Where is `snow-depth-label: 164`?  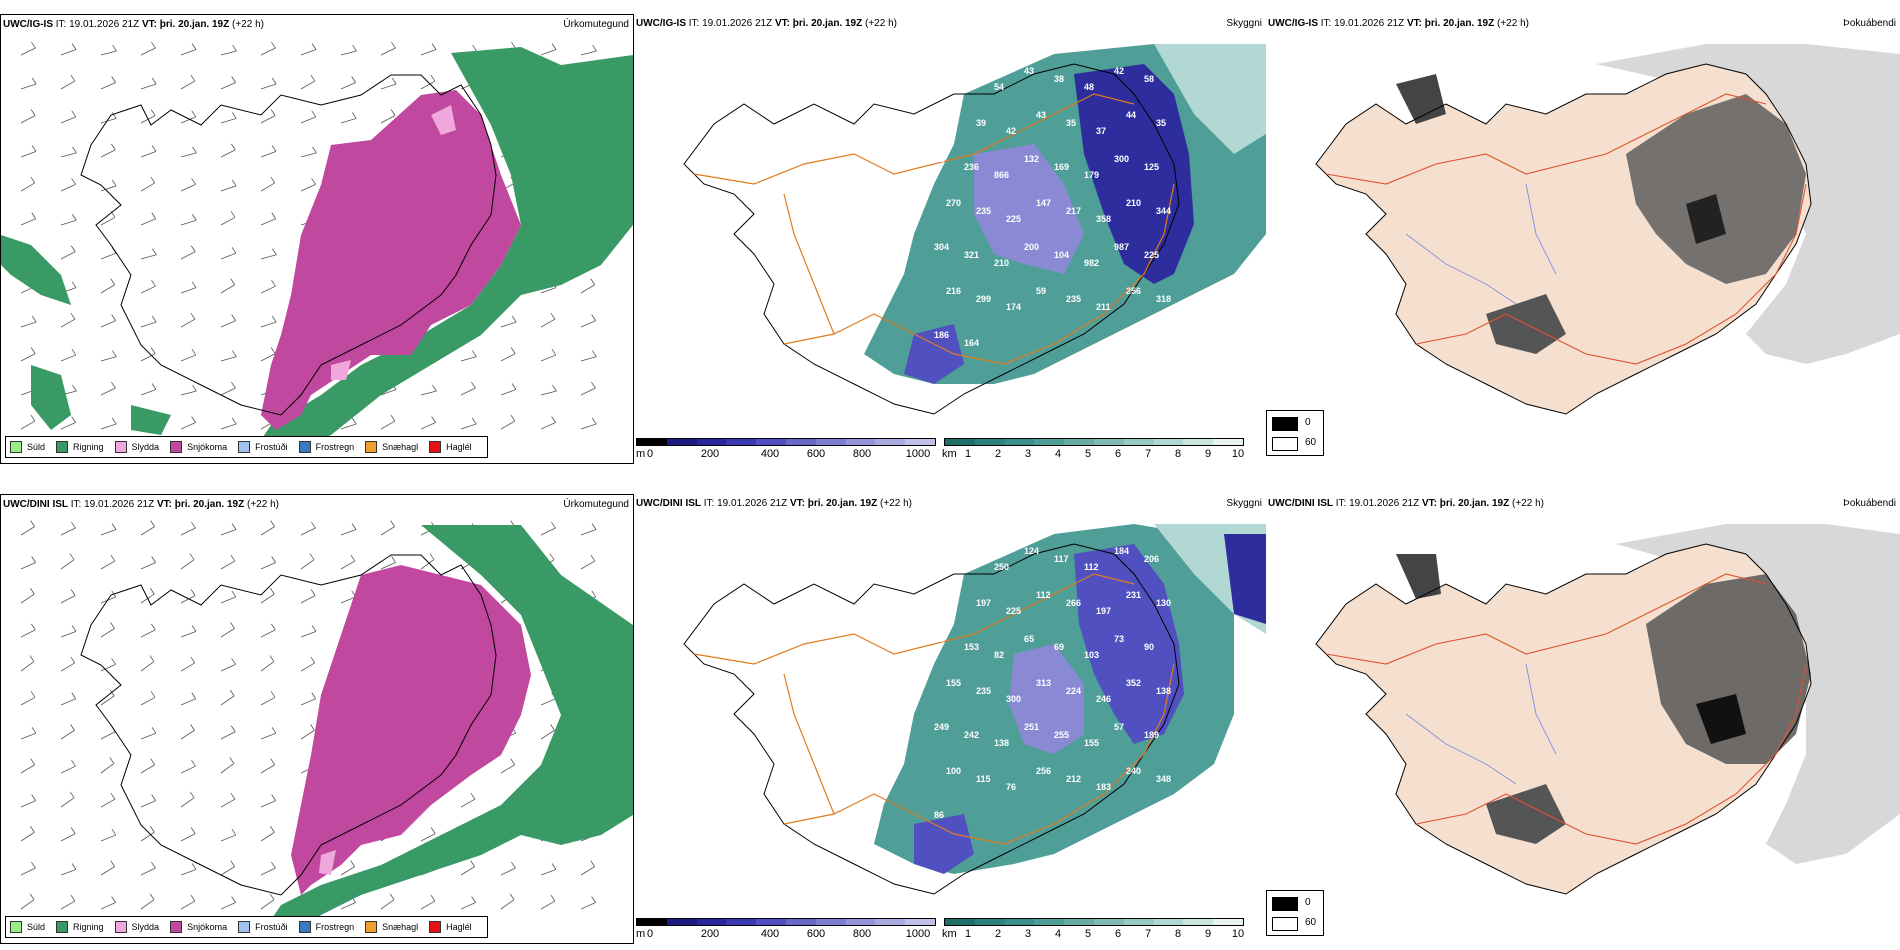 snow-depth-label: 164 is located at coordinates (971, 343).